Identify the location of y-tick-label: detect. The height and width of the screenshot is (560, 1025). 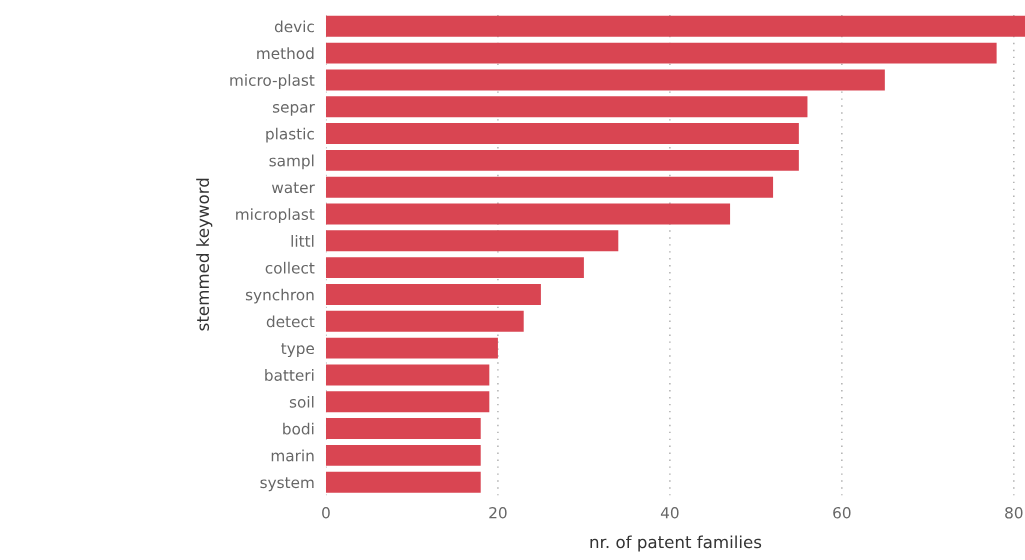
(290, 321).